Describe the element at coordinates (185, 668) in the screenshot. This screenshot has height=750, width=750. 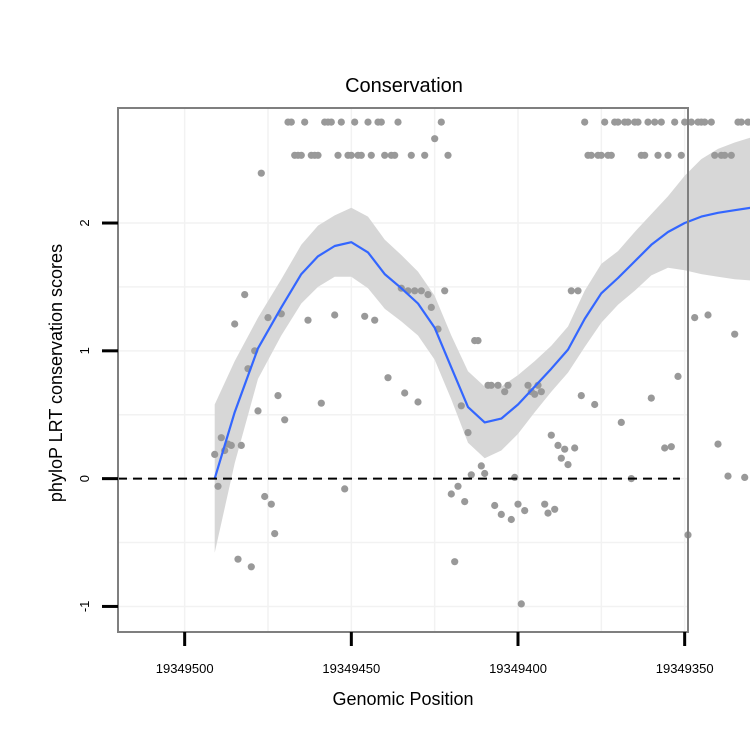
I see `x-tick-label: 19349500` at that location.